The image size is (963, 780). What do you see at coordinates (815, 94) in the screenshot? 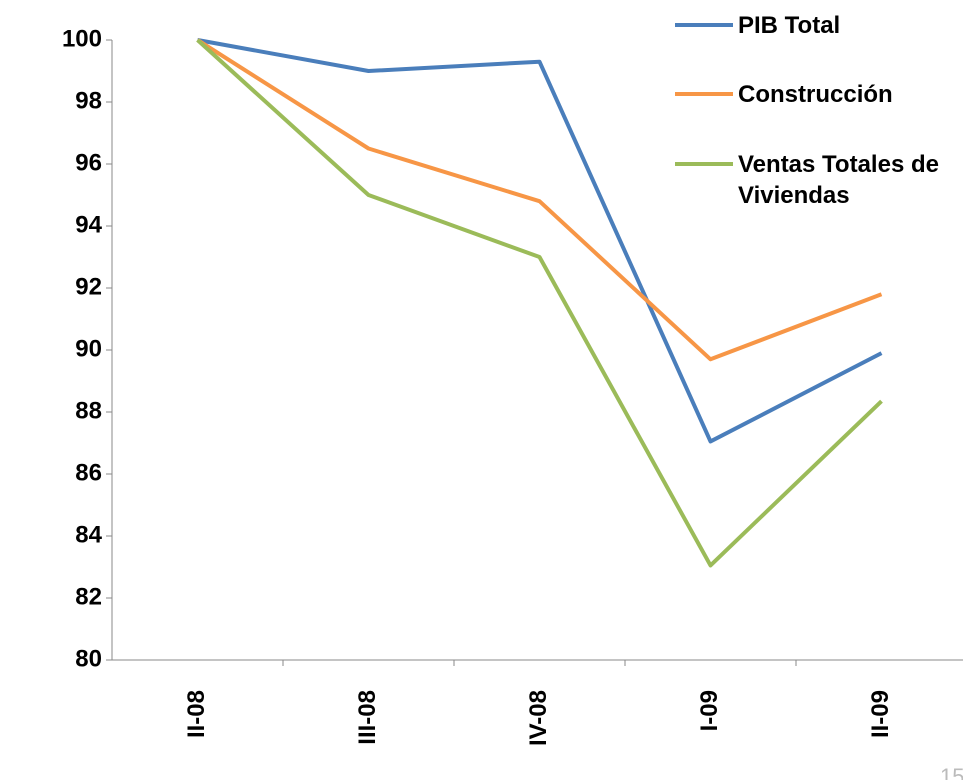
I see `legend-label: Construcción` at bounding box center [815, 94].